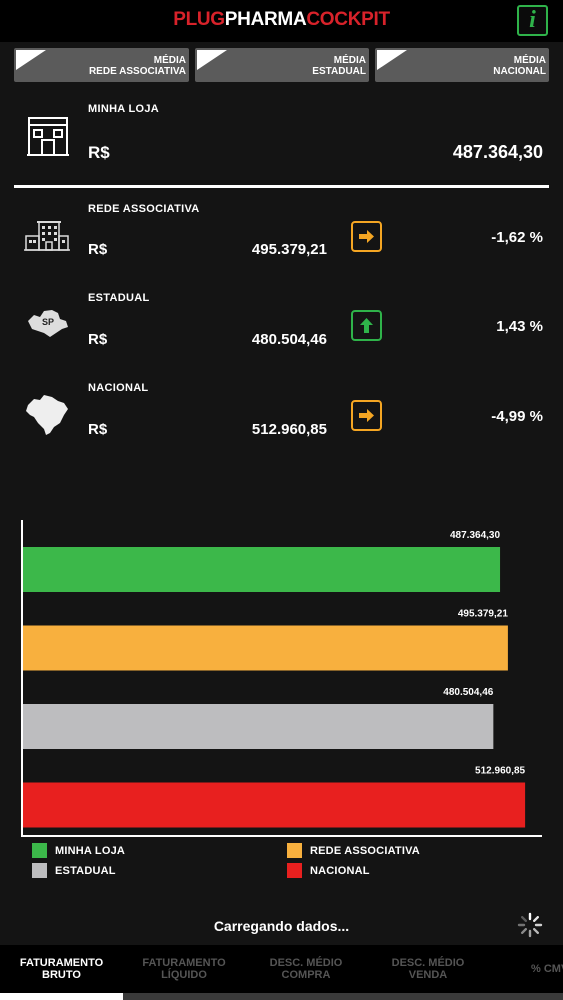 Image resolution: width=563 pixels, height=1000 pixels. What do you see at coordinates (61, 996) in the screenshot?
I see `tab-indicator-active` at bounding box center [61, 996].